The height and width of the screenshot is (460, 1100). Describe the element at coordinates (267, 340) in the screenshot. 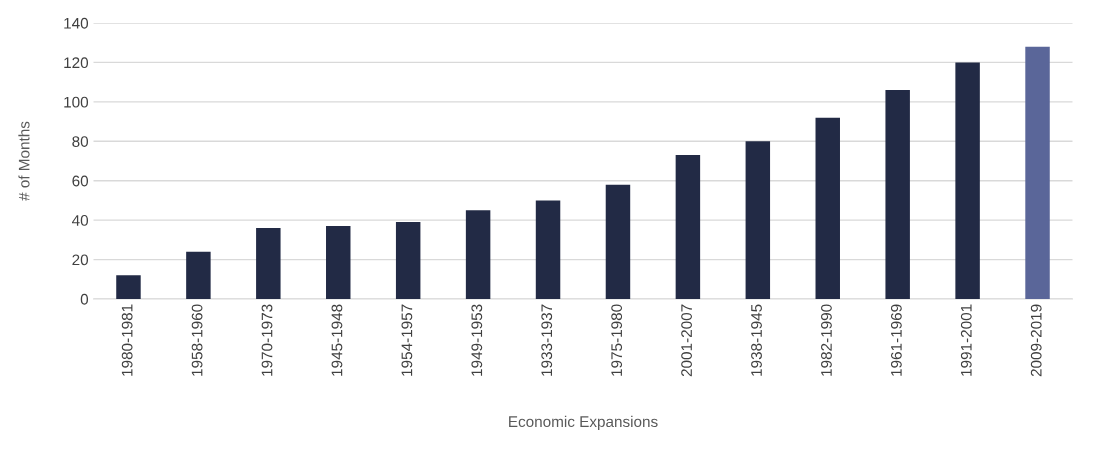

I see `x-tick-label: 1970-1973` at that location.